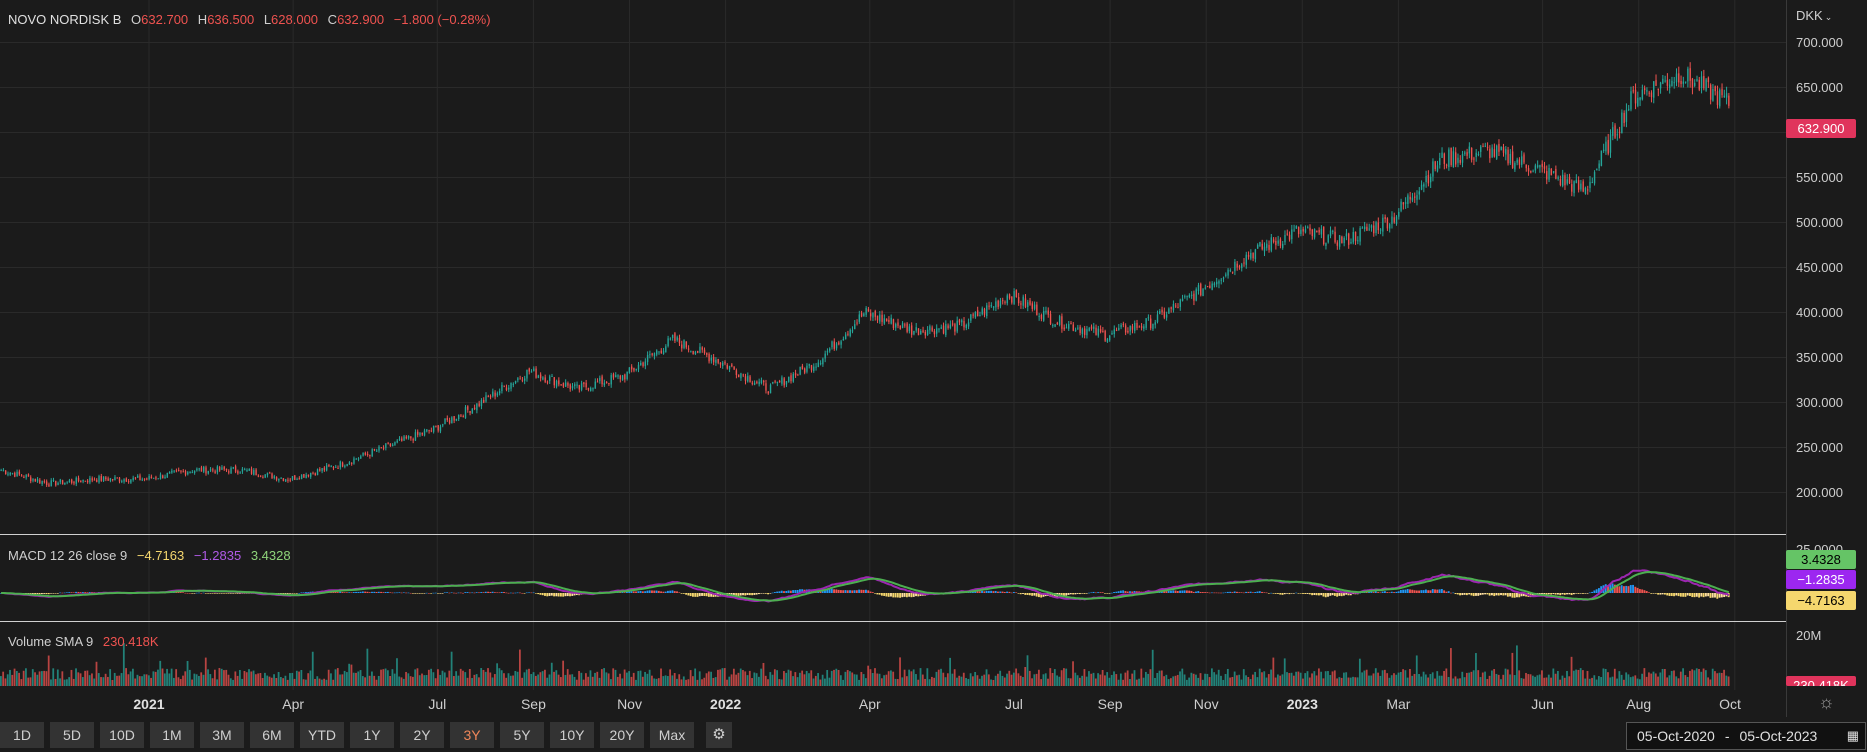  I want to click on pane-divider-volume, so click(893, 621).